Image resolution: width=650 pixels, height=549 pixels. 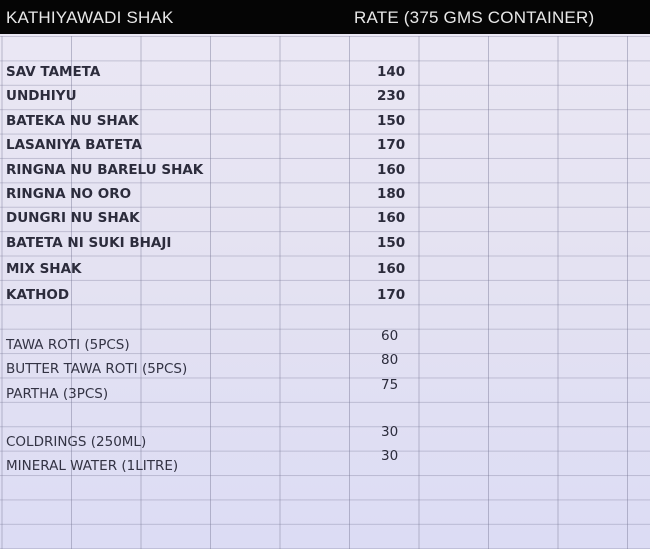 What do you see at coordinates (390, 336) in the screenshot?
I see `menu-item-rate: 60` at bounding box center [390, 336].